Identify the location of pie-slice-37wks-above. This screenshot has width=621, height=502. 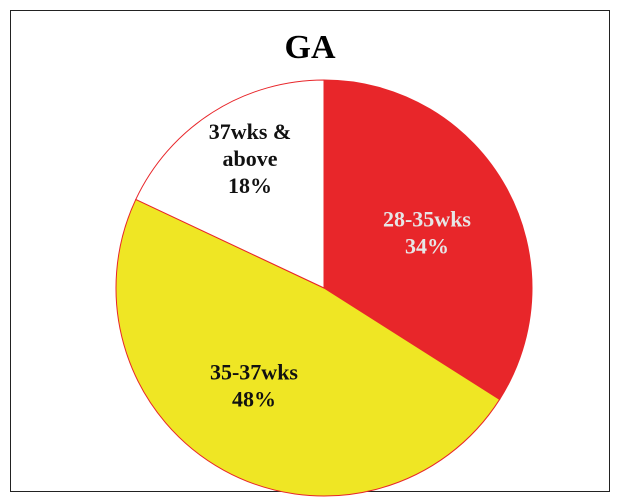
(230, 184).